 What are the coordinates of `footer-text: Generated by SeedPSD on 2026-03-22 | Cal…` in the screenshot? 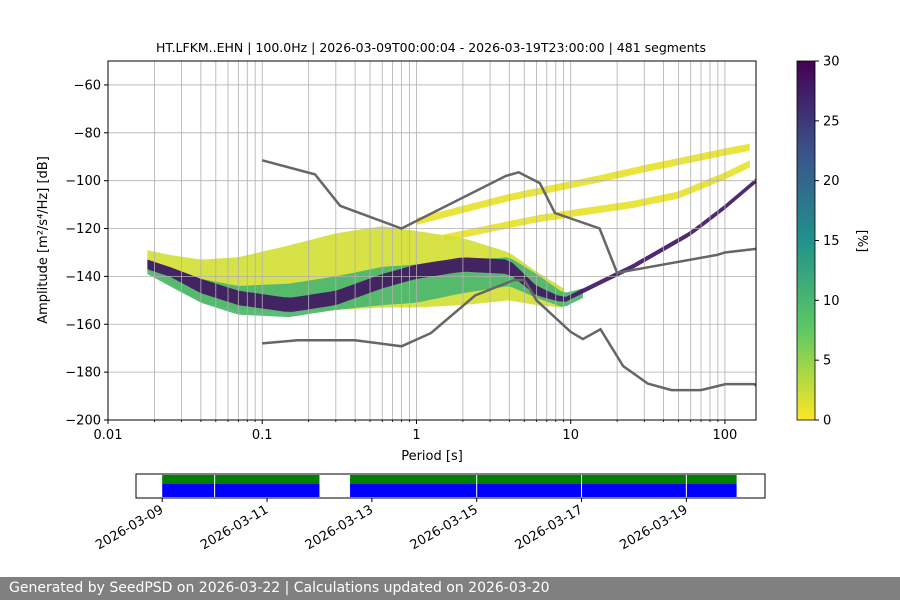 It's located at (450, 588).